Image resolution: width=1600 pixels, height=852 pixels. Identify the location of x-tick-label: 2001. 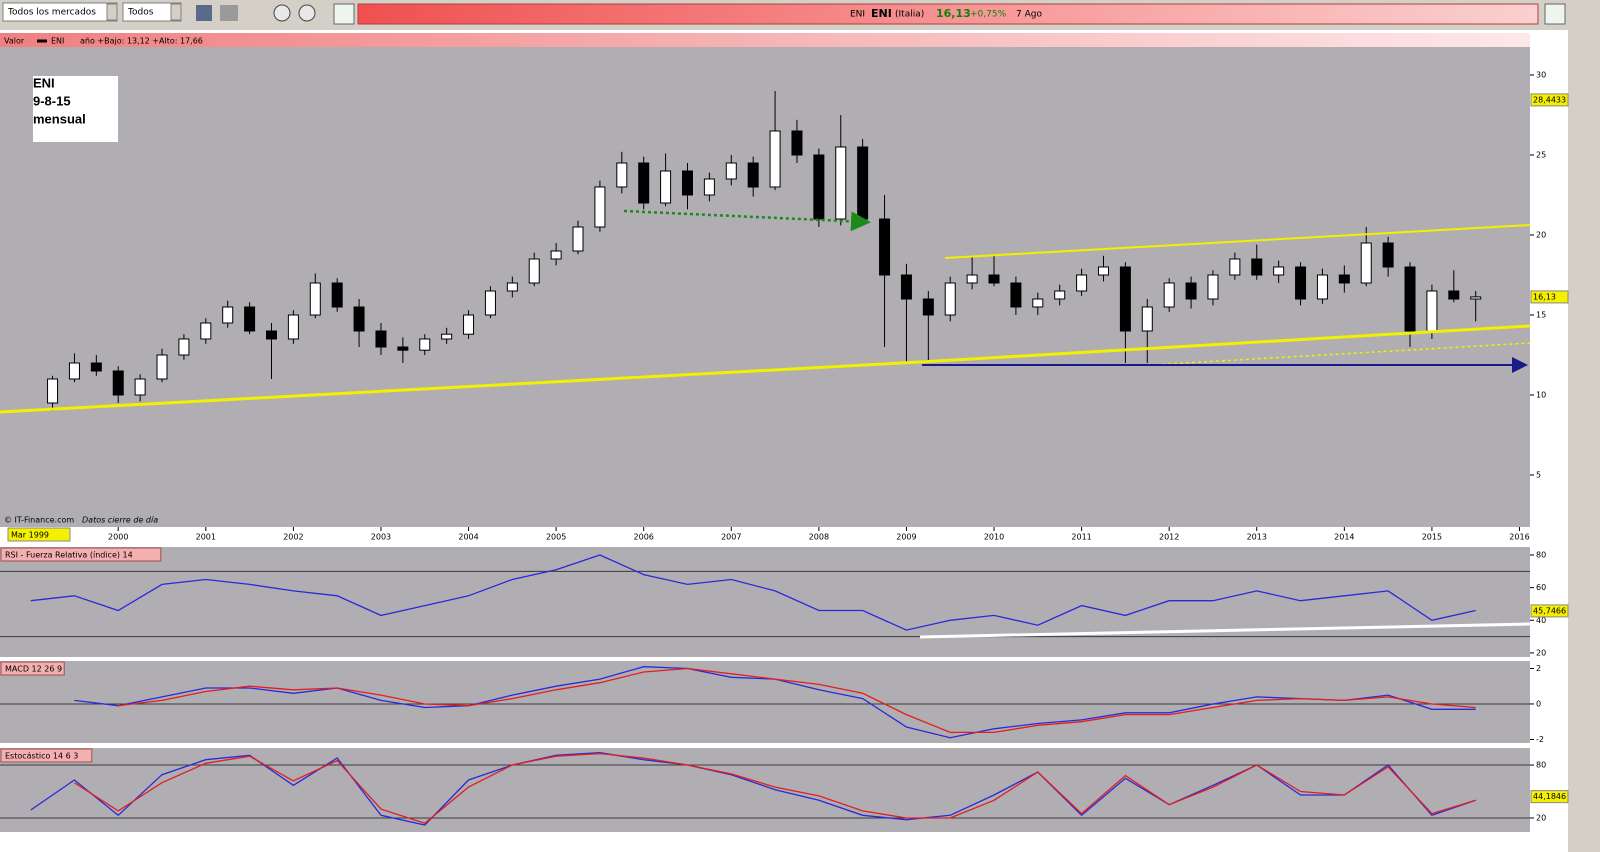
(206, 537).